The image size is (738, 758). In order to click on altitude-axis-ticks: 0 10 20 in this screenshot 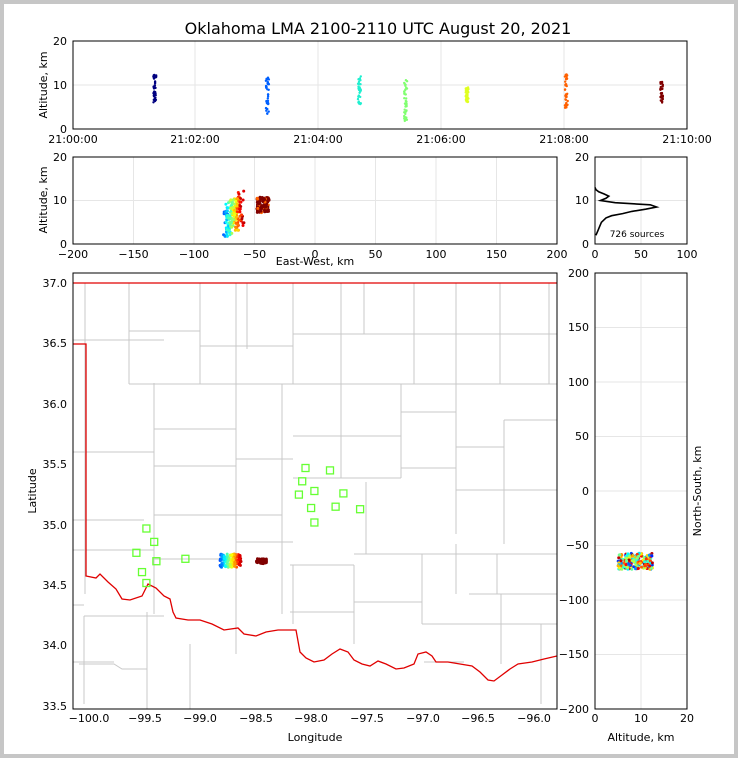, I will do `click(60, 85)`.